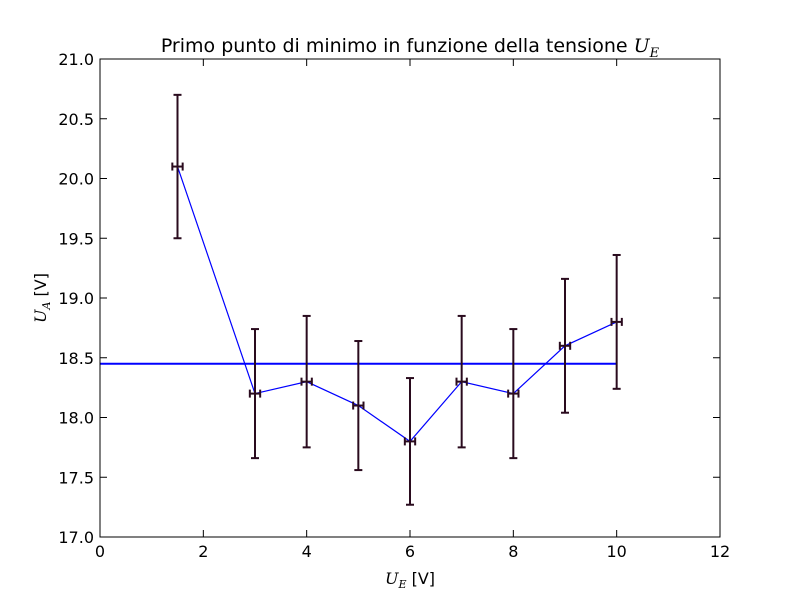 The width and height of the screenshot is (800, 597). I want to click on x-tick-label: 6, so click(410, 551).